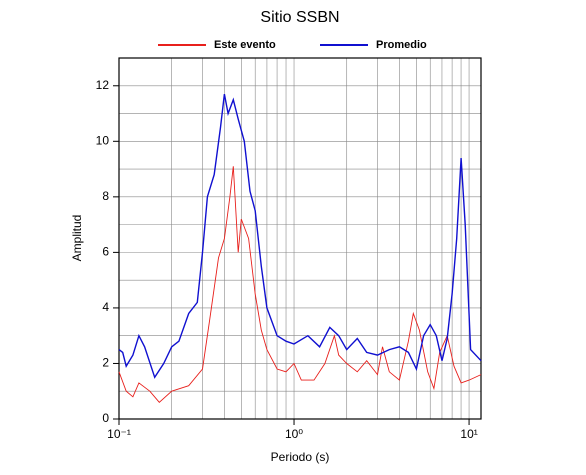  What do you see at coordinates (468, 434) in the screenshot?
I see `x-tick-label: 10¹` at bounding box center [468, 434].